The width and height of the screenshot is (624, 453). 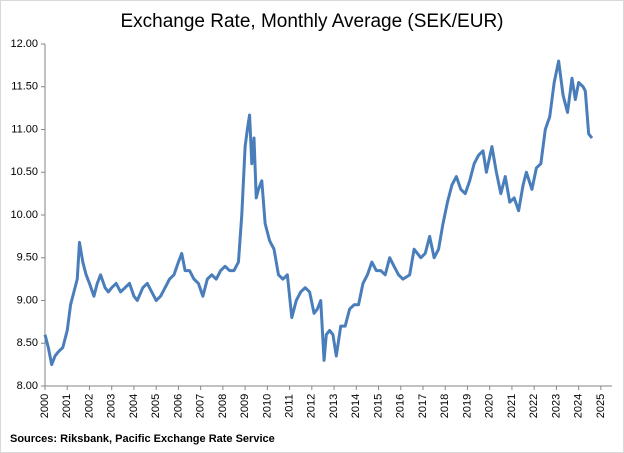 What do you see at coordinates (356, 406) in the screenshot?
I see `x-tick-label: 2014` at bounding box center [356, 406].